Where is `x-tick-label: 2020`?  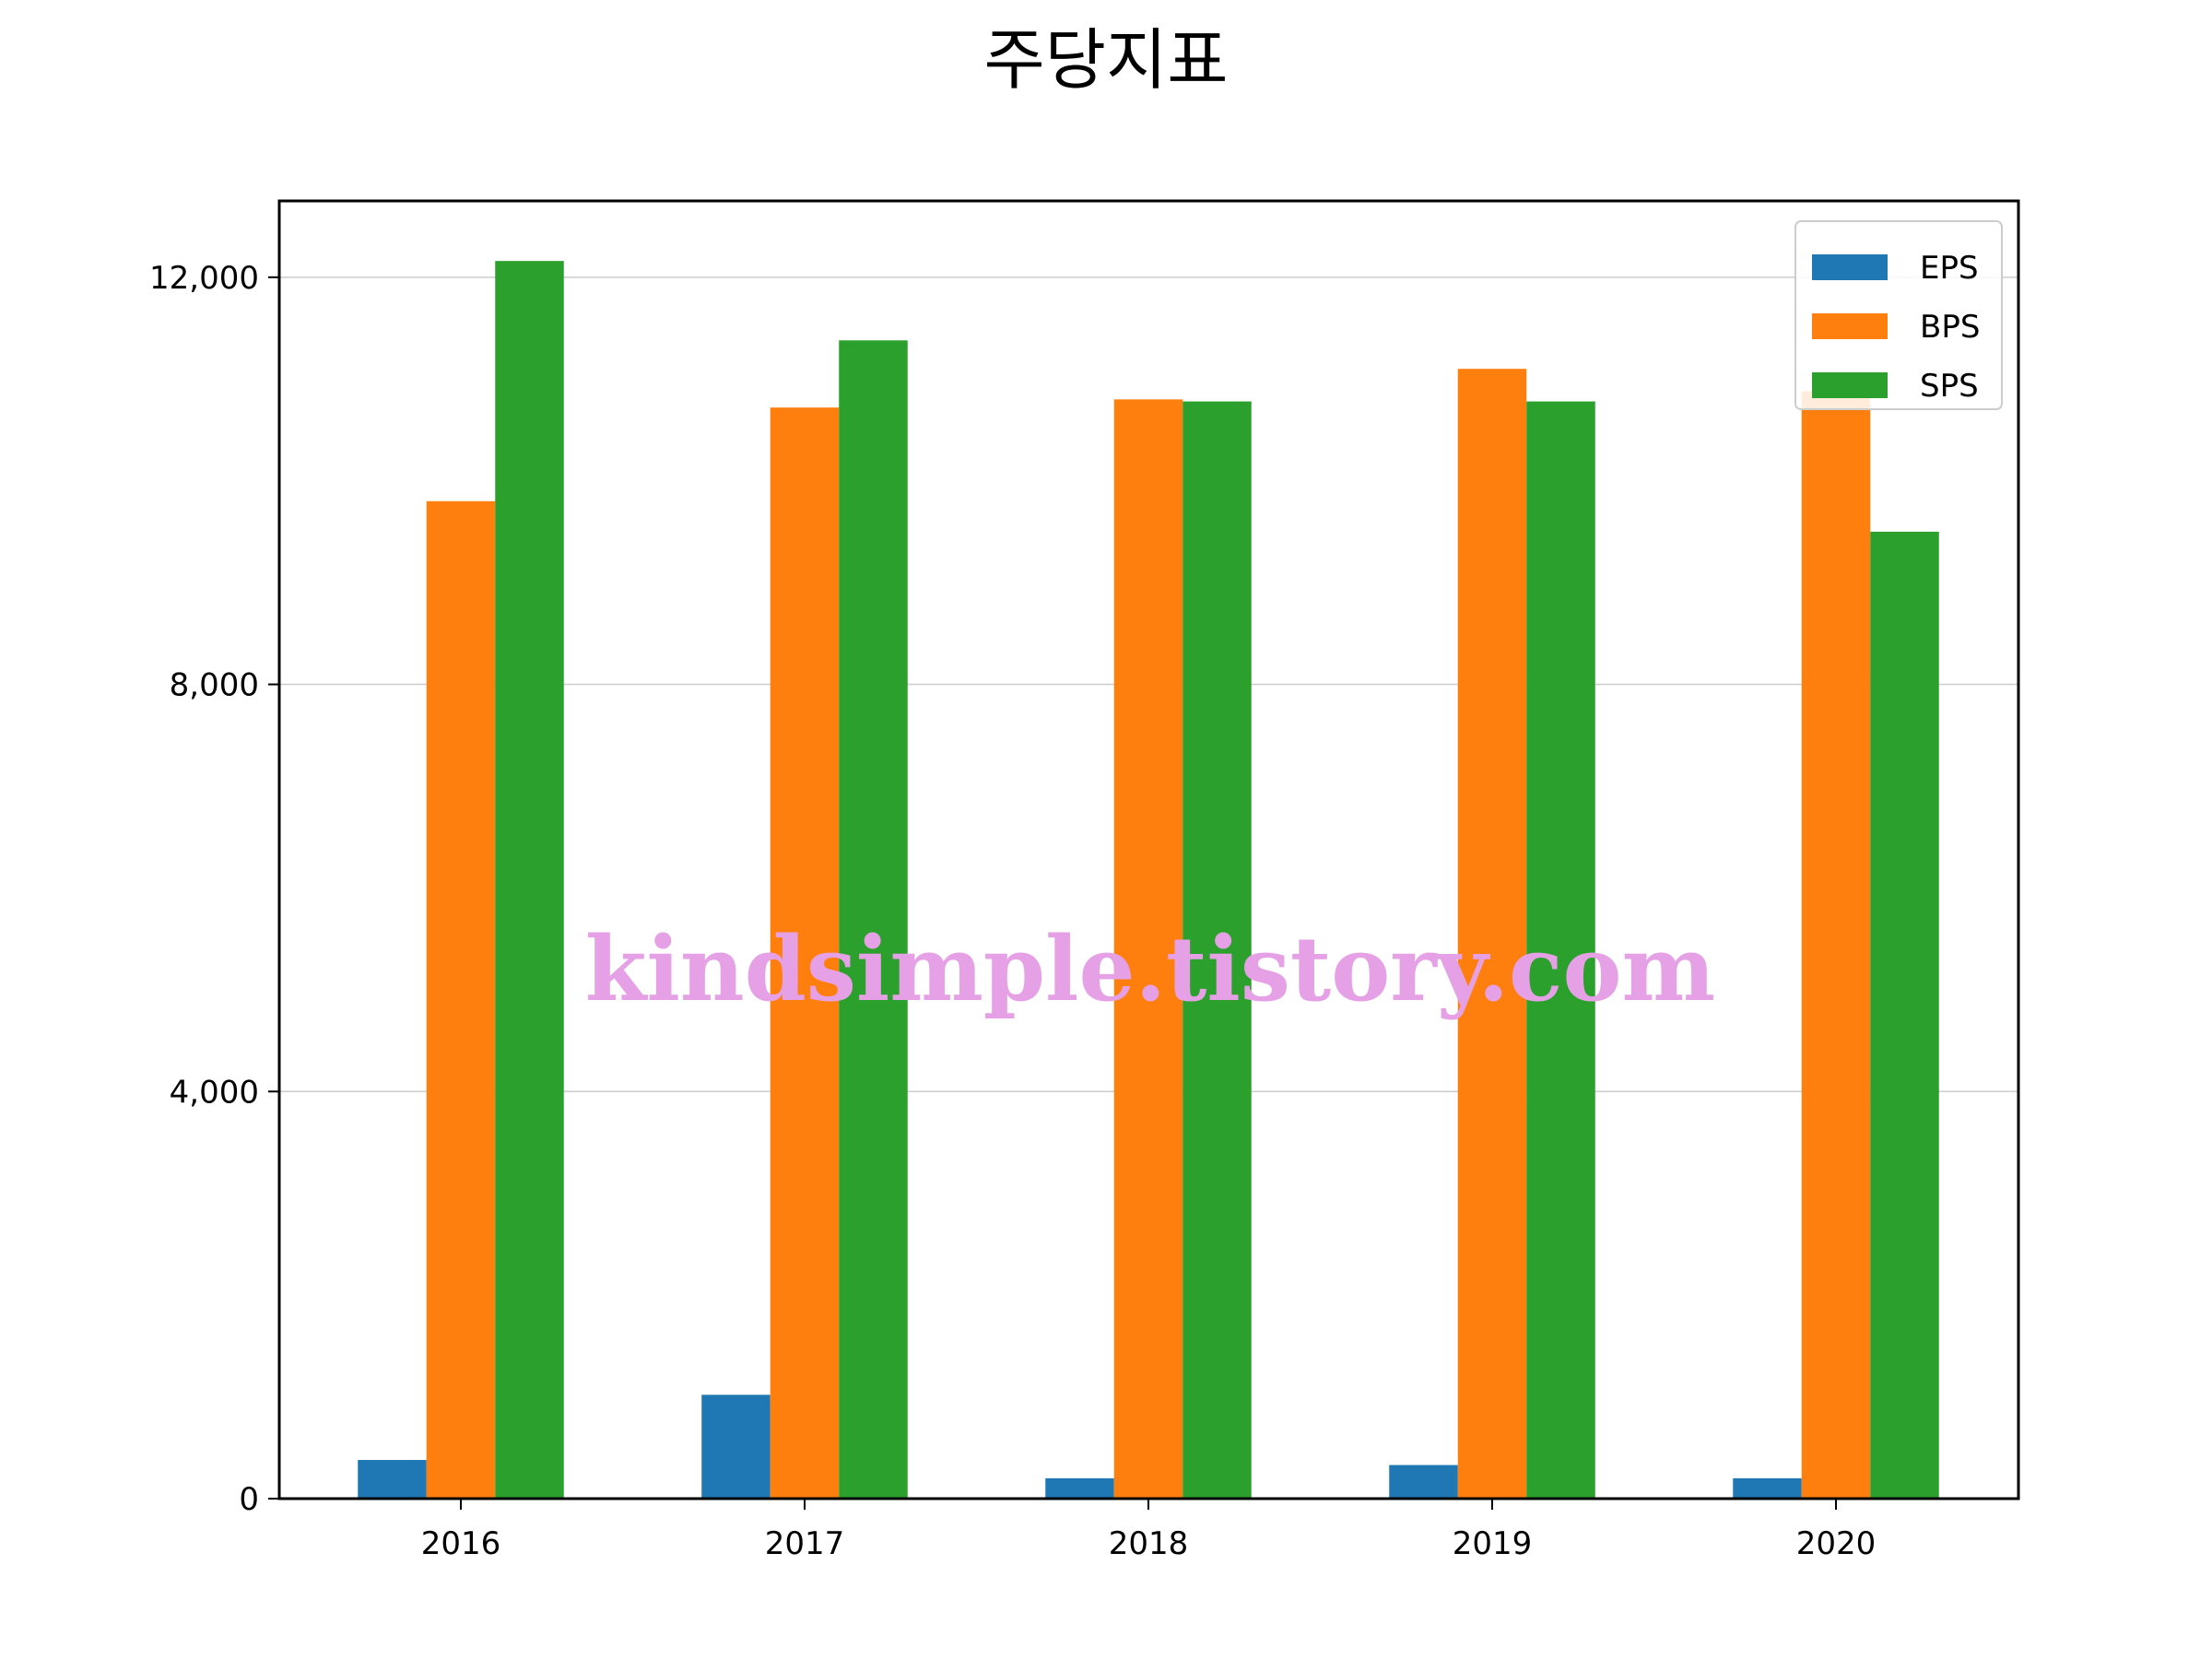 x-tick-label: 2020 is located at coordinates (1836, 1543).